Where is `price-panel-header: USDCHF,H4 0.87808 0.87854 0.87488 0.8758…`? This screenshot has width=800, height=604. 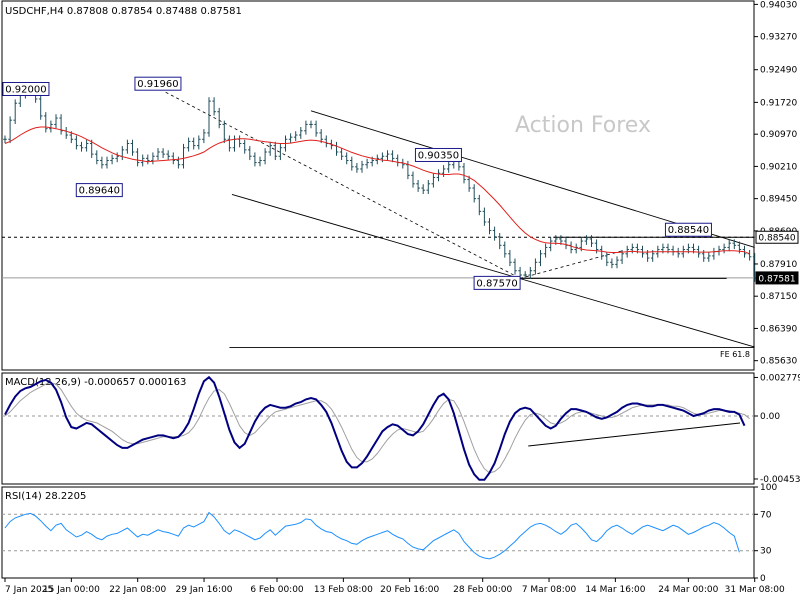
price-panel-header: USDCHF,H4 0.87808 0.87854 0.87488 0.8758… is located at coordinates (123, 11).